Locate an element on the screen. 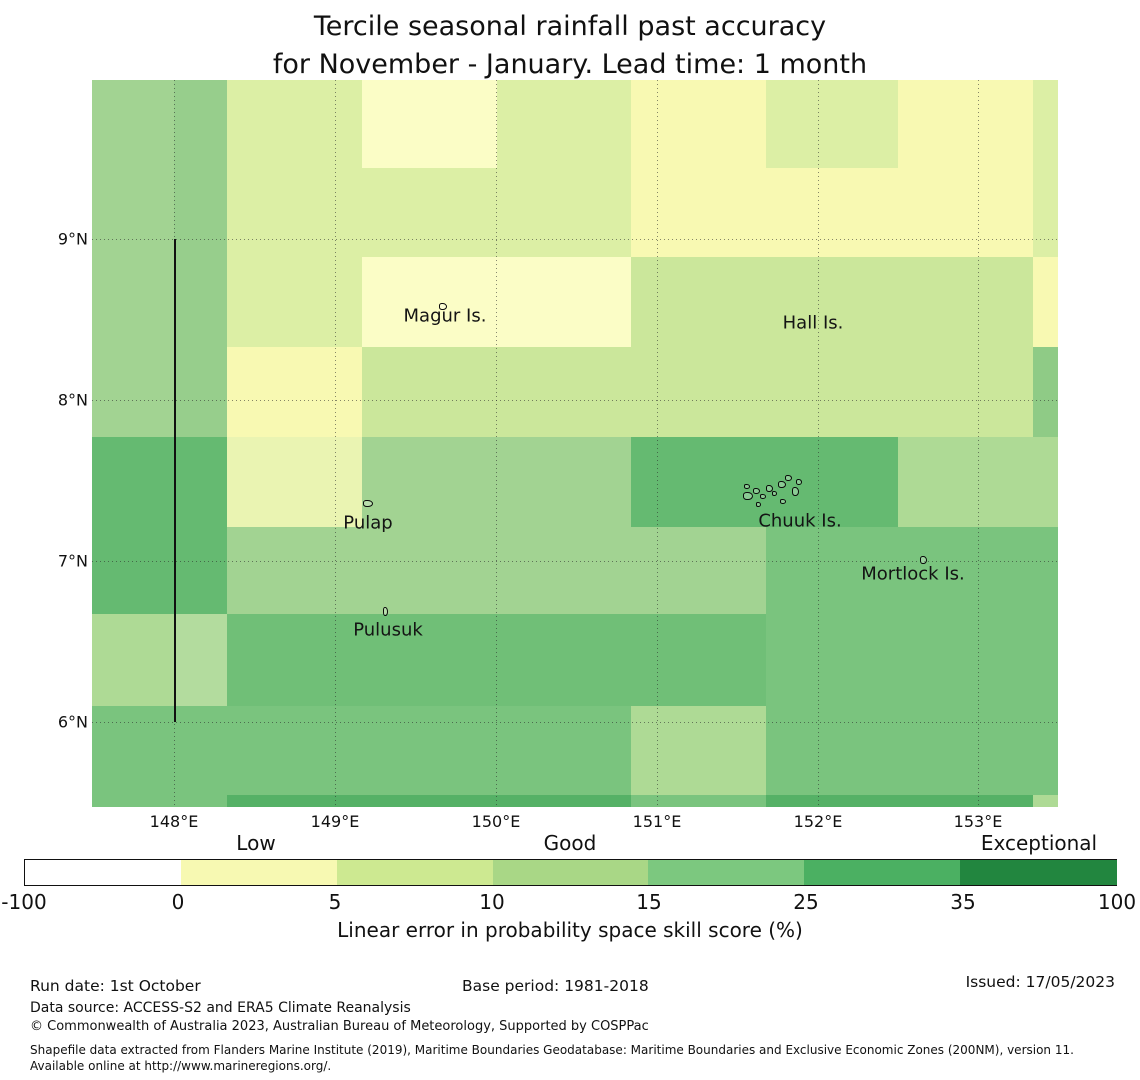 The width and height of the screenshot is (1140, 1080). colorbar-tick-label: 5 is located at coordinates (335, 902).